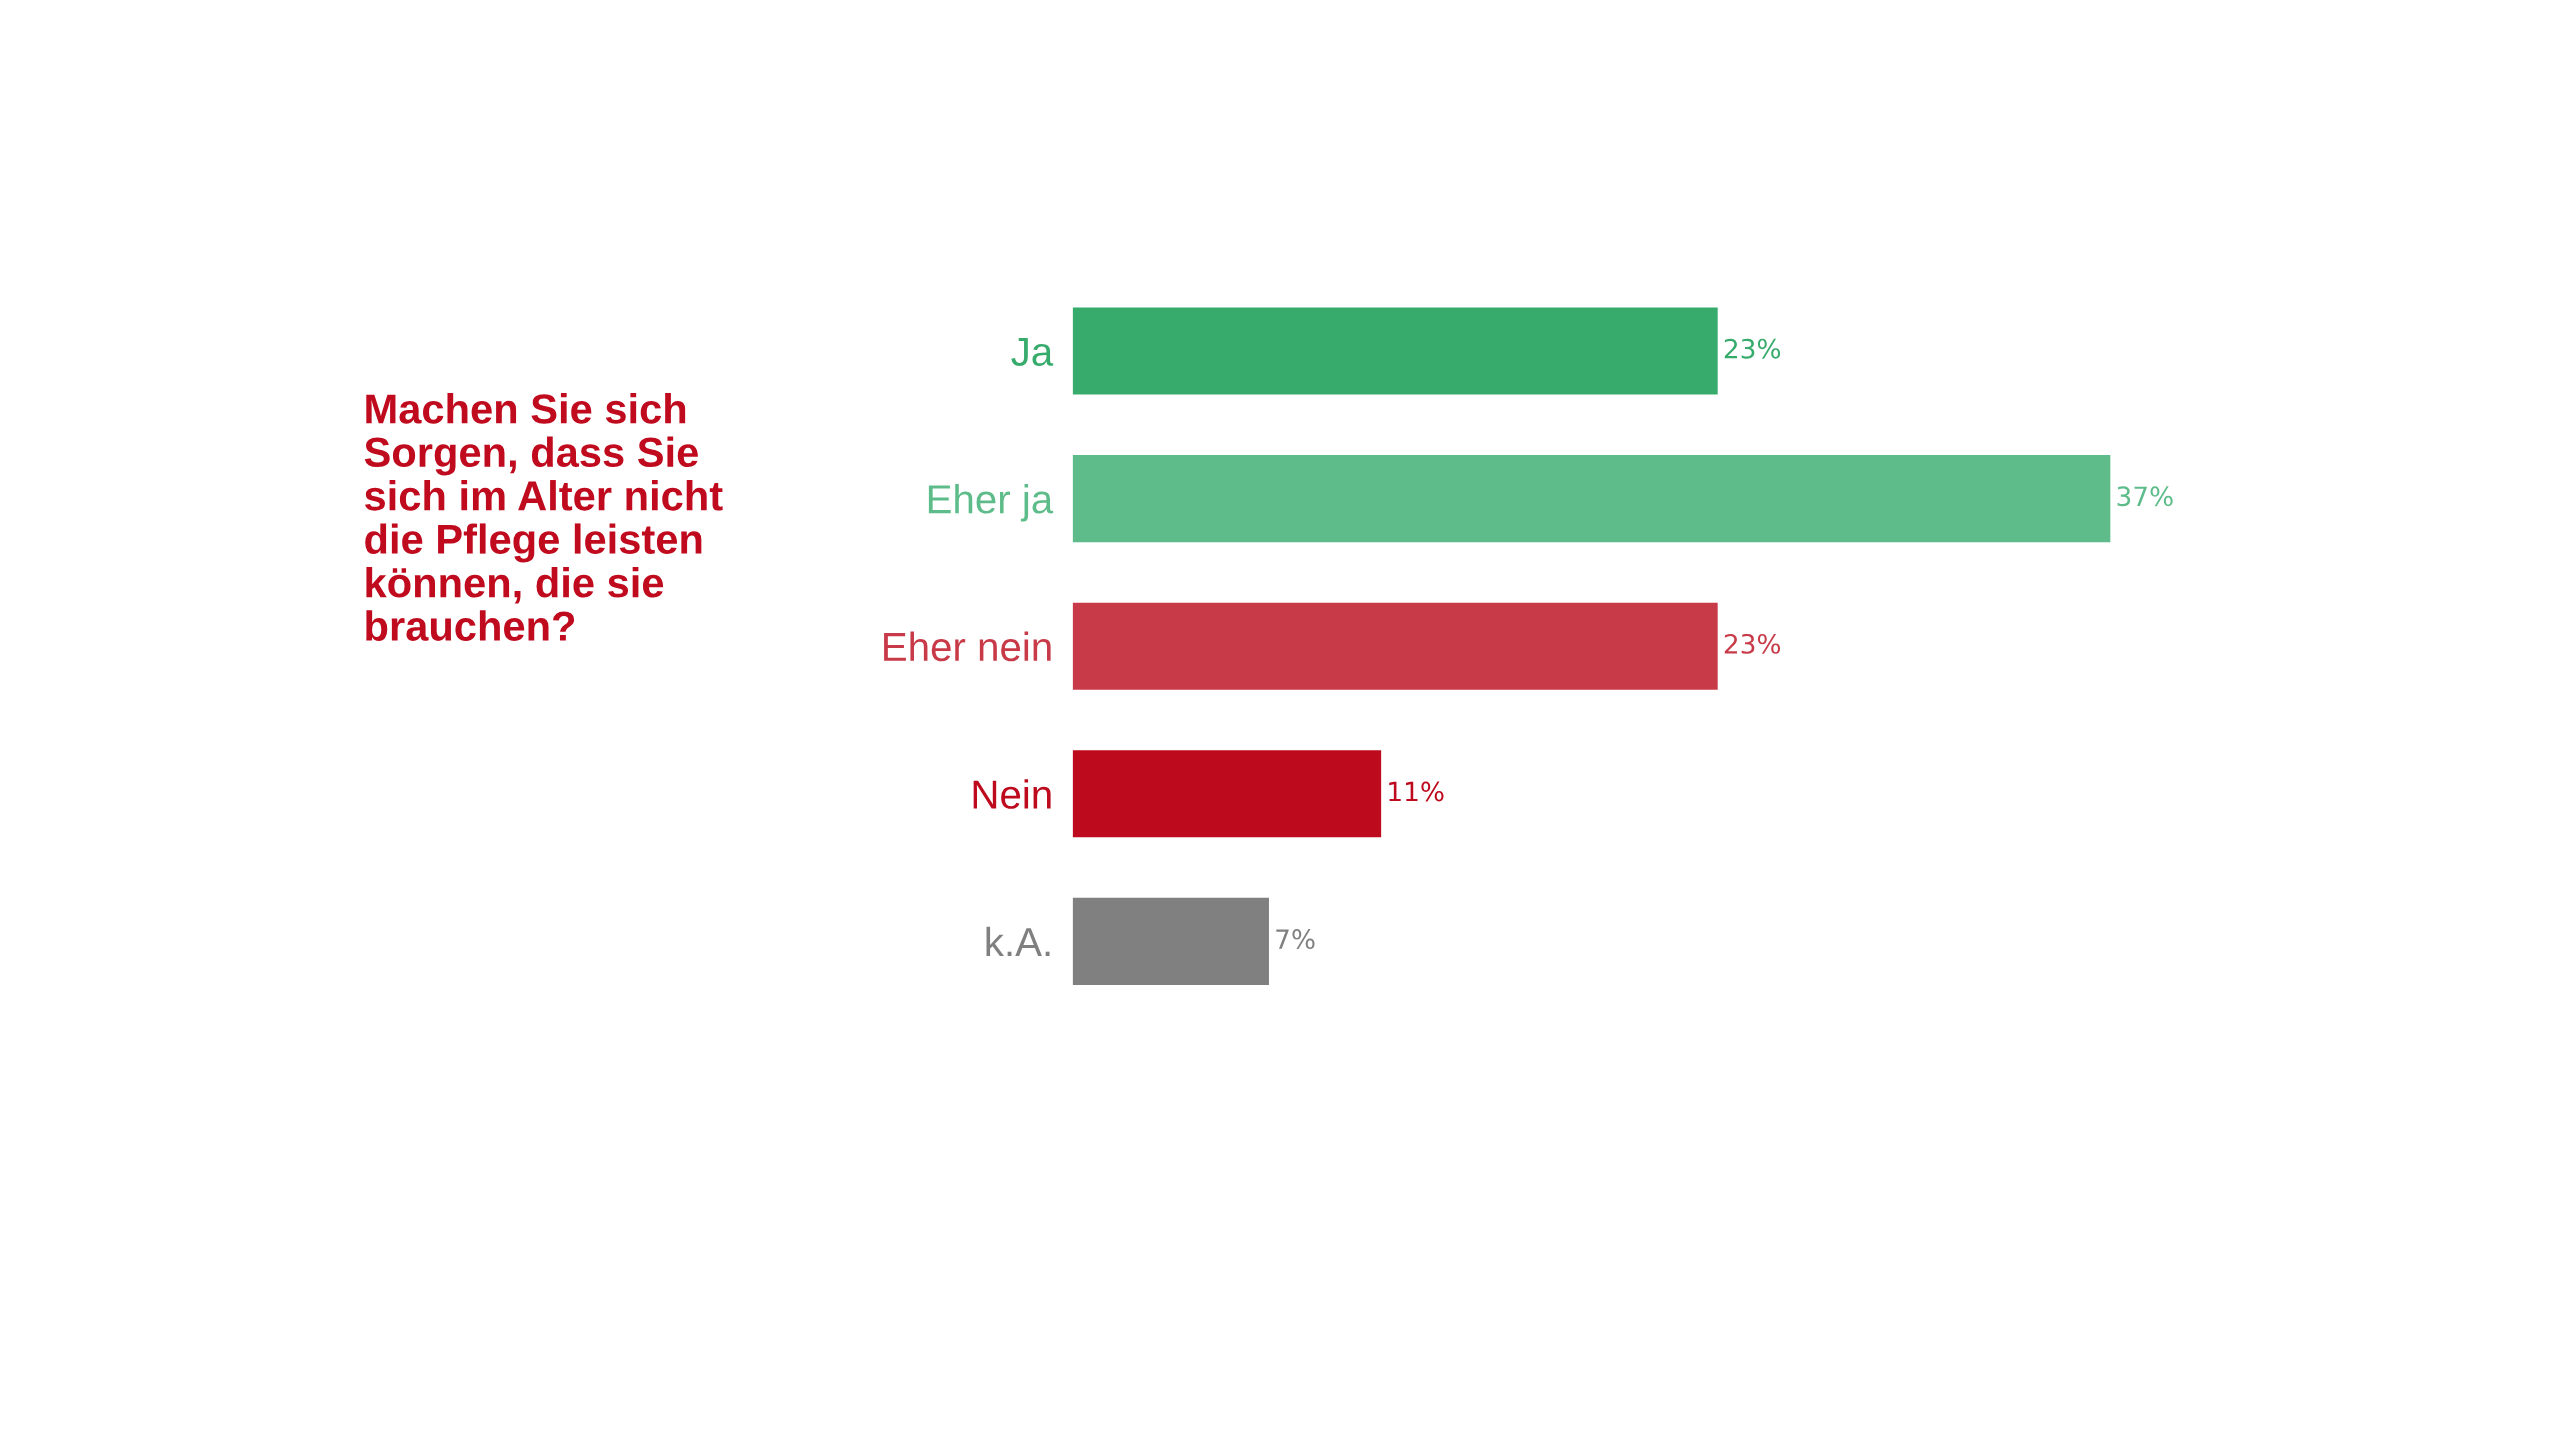 This screenshot has height=1440, width=2560. Describe the element at coordinates (967, 646) in the screenshot. I see `y-tick-label: Eher nein` at that location.